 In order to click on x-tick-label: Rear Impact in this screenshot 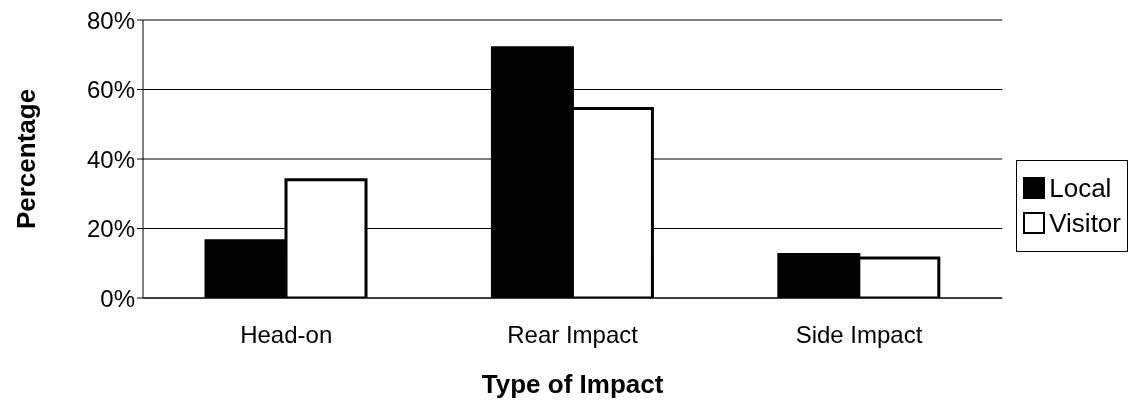, I will do `click(573, 335)`.